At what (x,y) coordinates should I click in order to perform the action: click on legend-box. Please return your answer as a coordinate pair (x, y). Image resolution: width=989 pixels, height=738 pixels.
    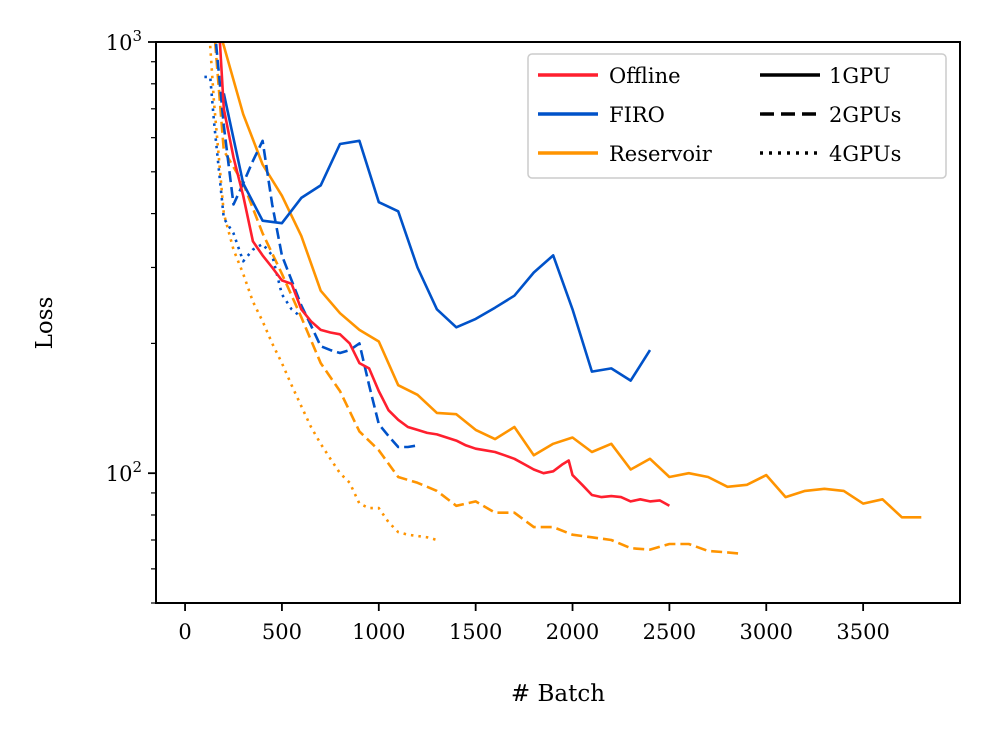
    Looking at the image, I should click on (737, 116).